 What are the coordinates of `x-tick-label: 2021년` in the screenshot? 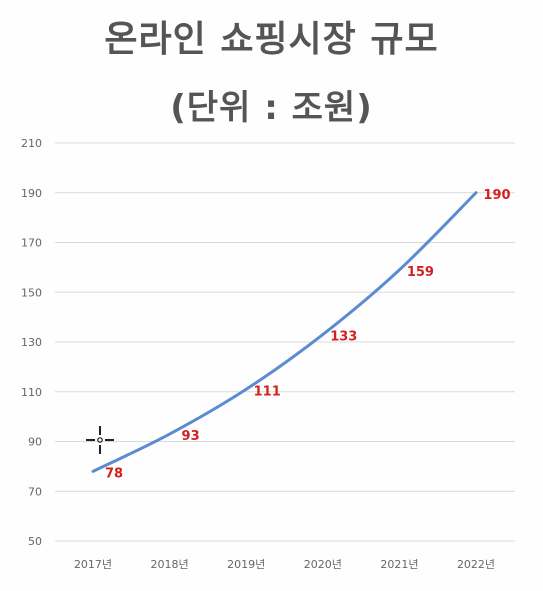 It's located at (399, 564).